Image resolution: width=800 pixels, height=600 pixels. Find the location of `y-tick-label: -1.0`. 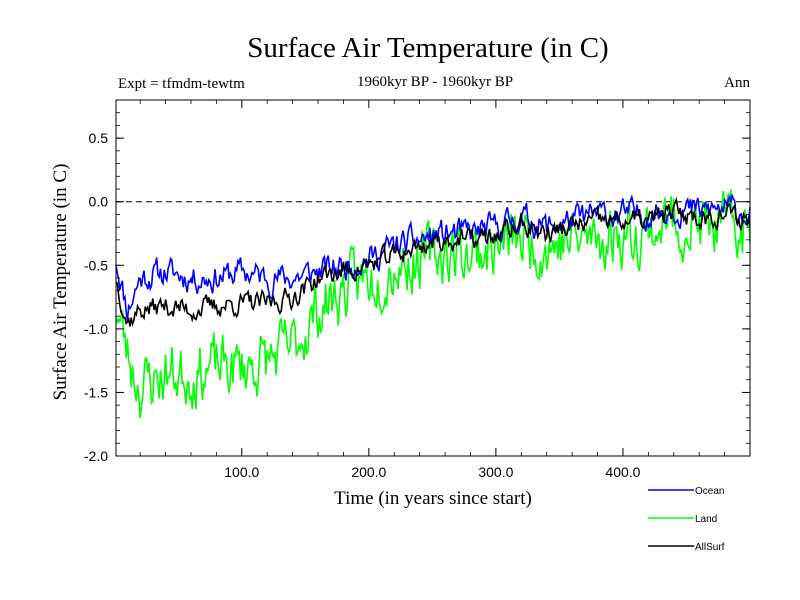

y-tick-label: -1.0 is located at coordinates (96, 329).